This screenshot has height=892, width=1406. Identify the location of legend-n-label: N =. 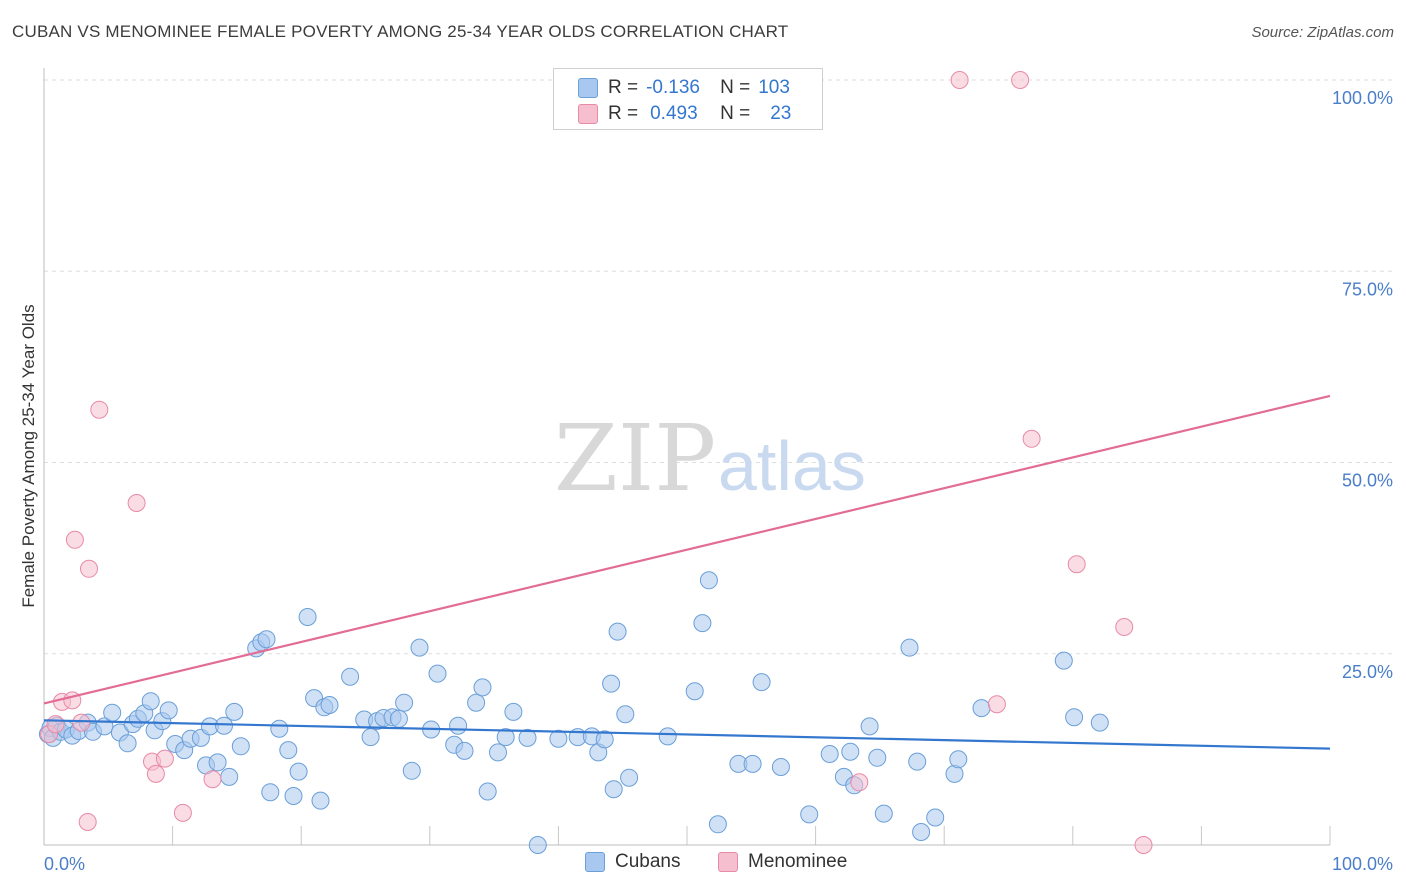
(735, 113).